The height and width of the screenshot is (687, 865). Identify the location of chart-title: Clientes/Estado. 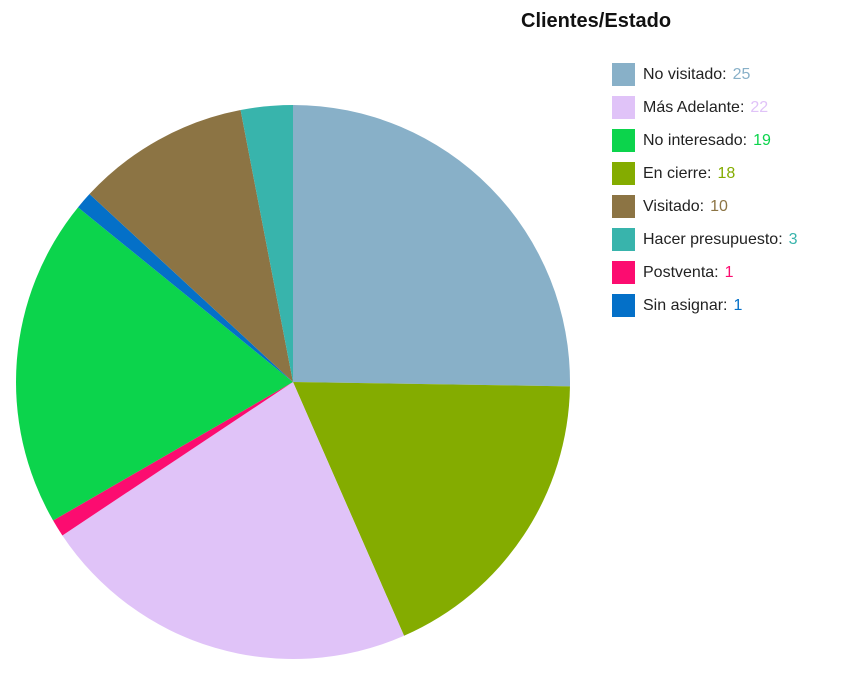
(596, 21).